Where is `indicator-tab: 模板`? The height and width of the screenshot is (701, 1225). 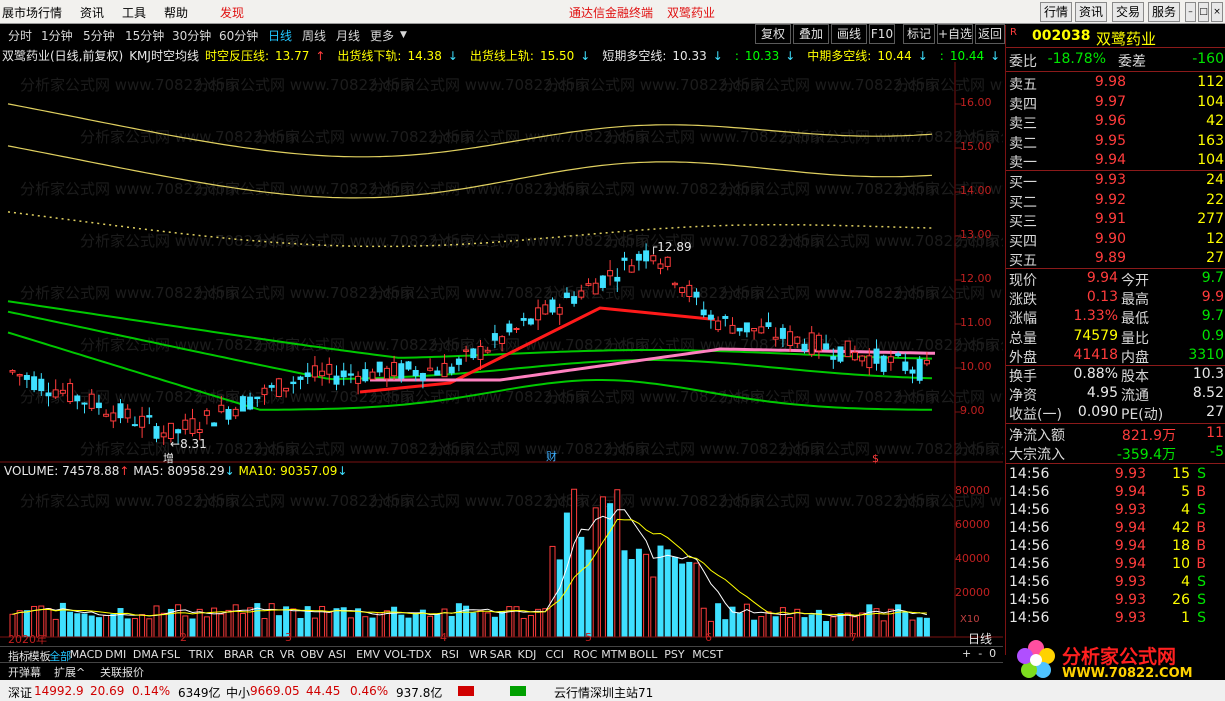
indicator-tab: 模板 is located at coordinates (39, 656).